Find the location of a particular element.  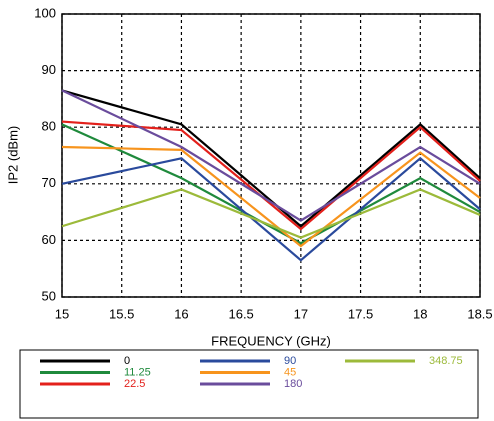

x-tick-label: 17.5 is located at coordinates (360, 313).